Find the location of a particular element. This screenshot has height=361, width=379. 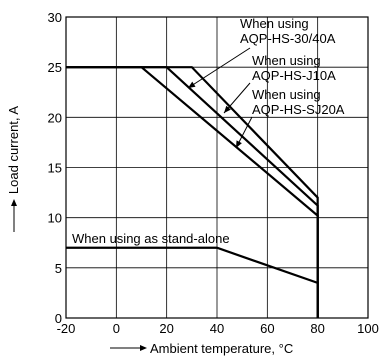

annotation-text: When using as stand-alone is located at coordinates (151, 238).